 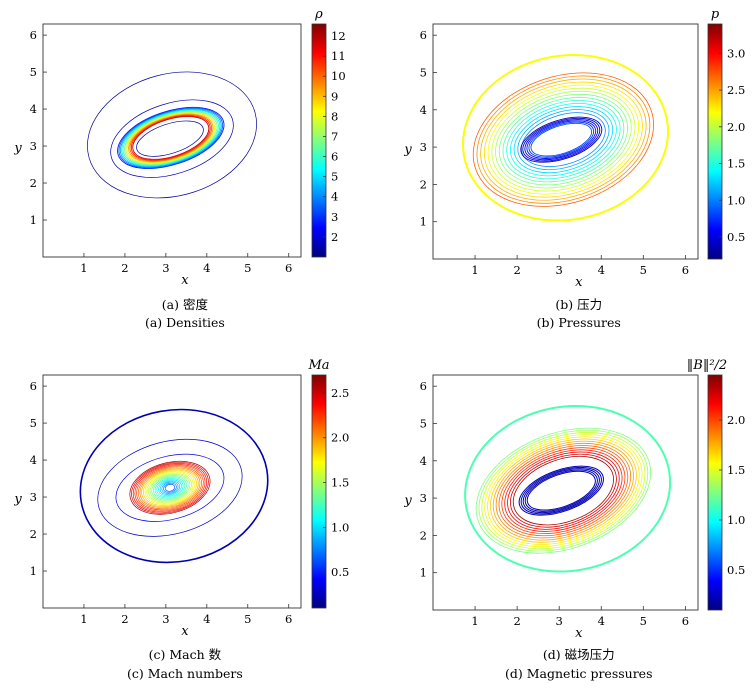 I want to click on colorbar-title: p, so click(x=715, y=14).